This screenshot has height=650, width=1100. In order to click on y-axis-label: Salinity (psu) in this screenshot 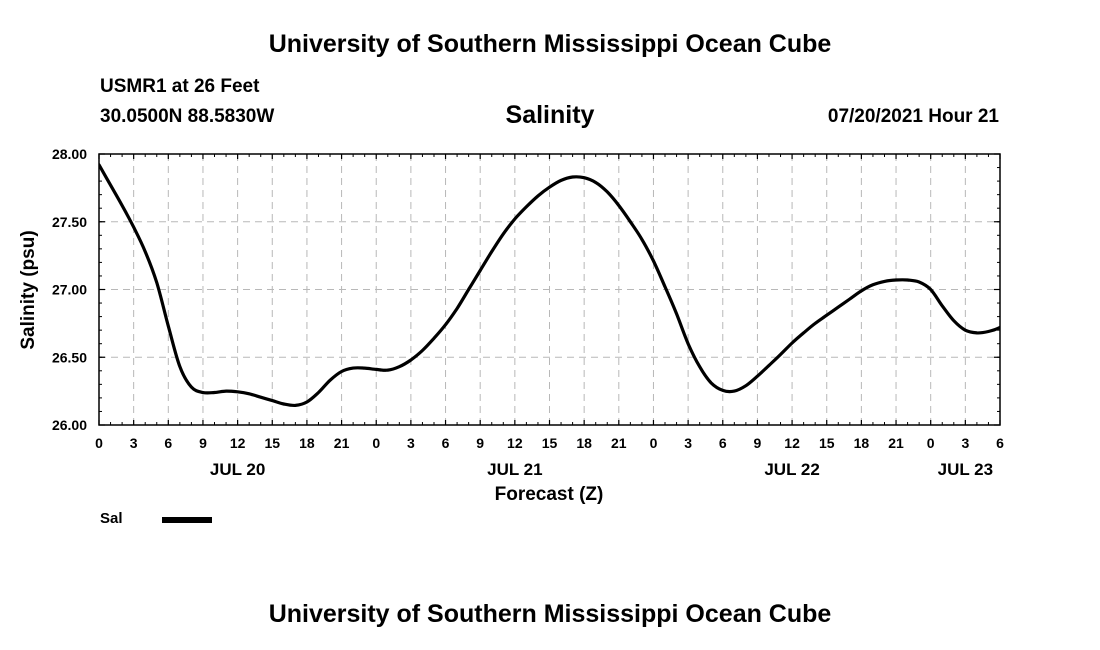, I will do `click(28, 289)`.